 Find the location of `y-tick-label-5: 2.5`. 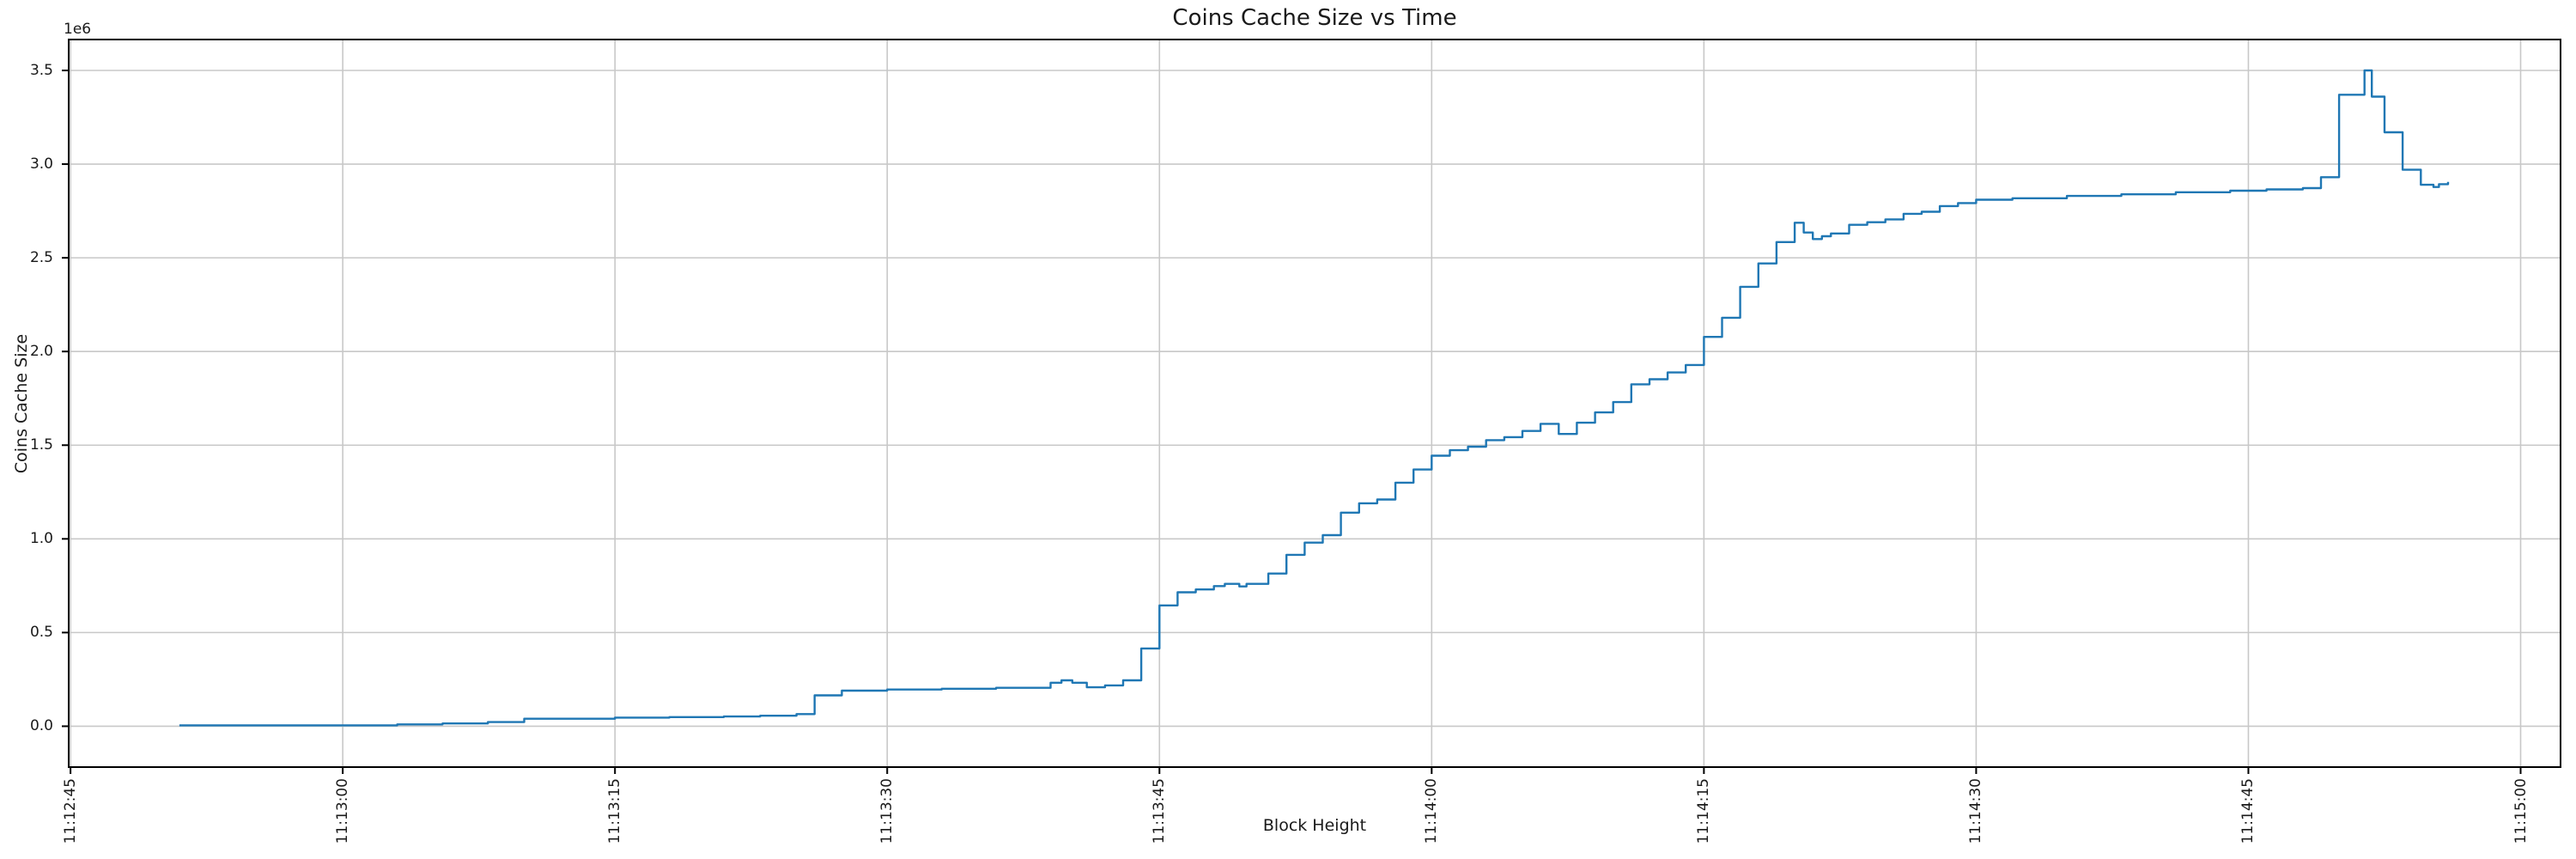

y-tick-label-5: 2.5 is located at coordinates (41, 258).